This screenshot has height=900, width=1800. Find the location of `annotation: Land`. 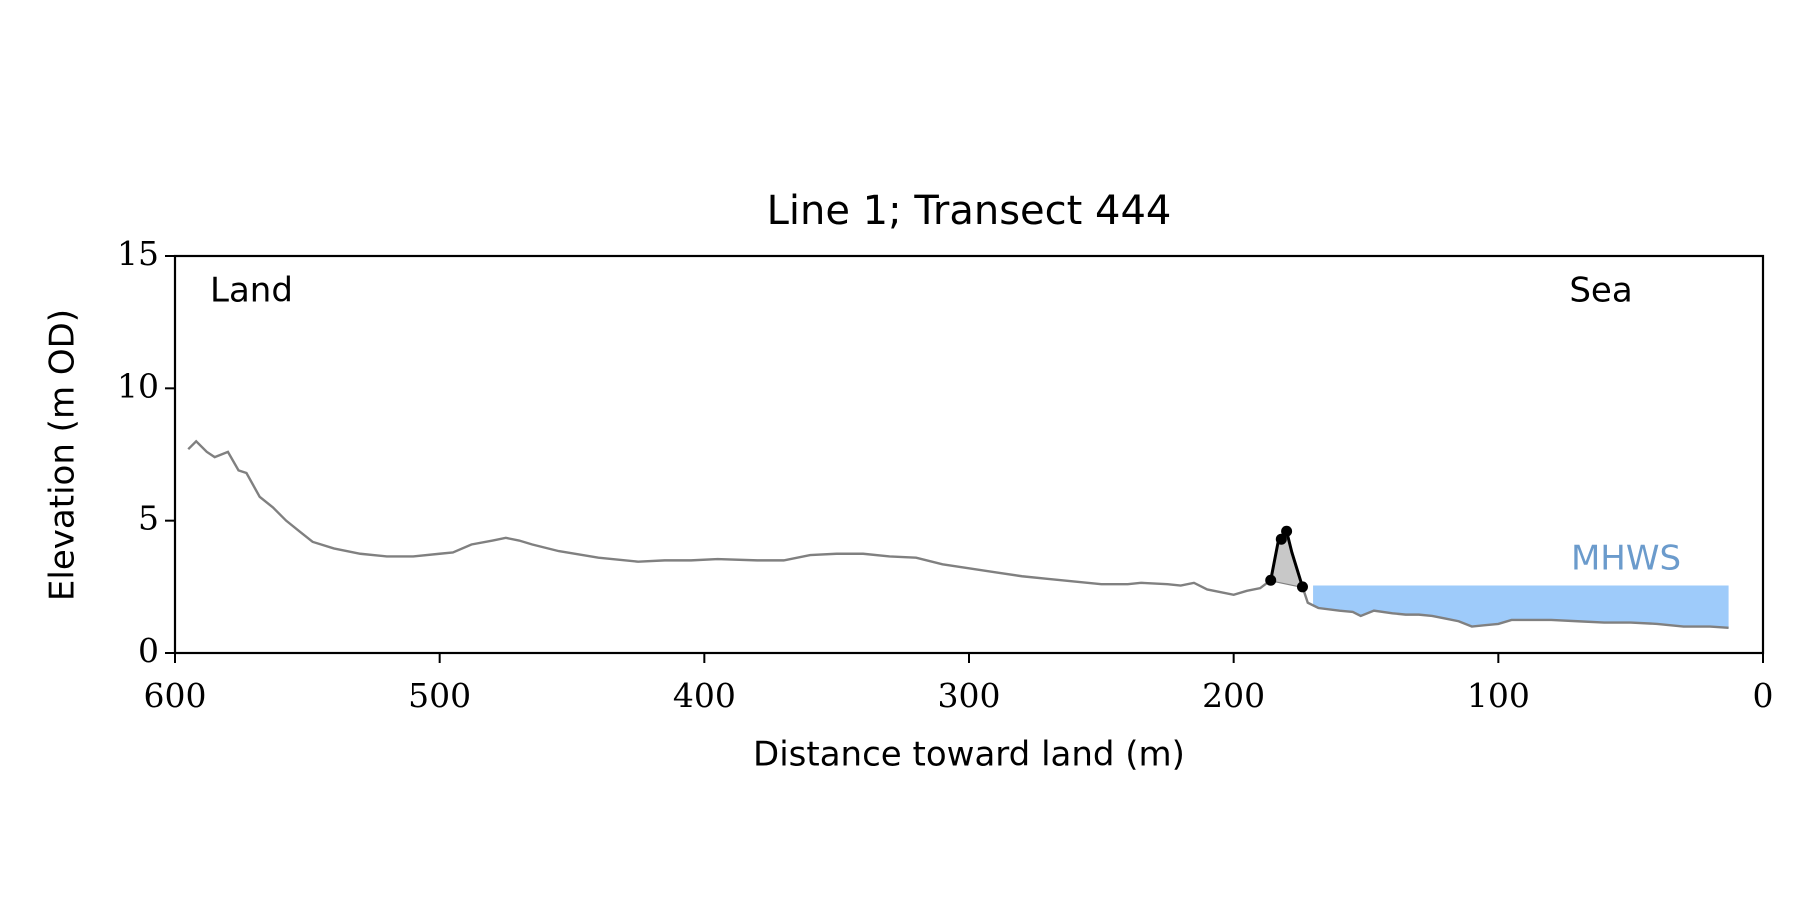

annotation: Land is located at coordinates (251, 291).